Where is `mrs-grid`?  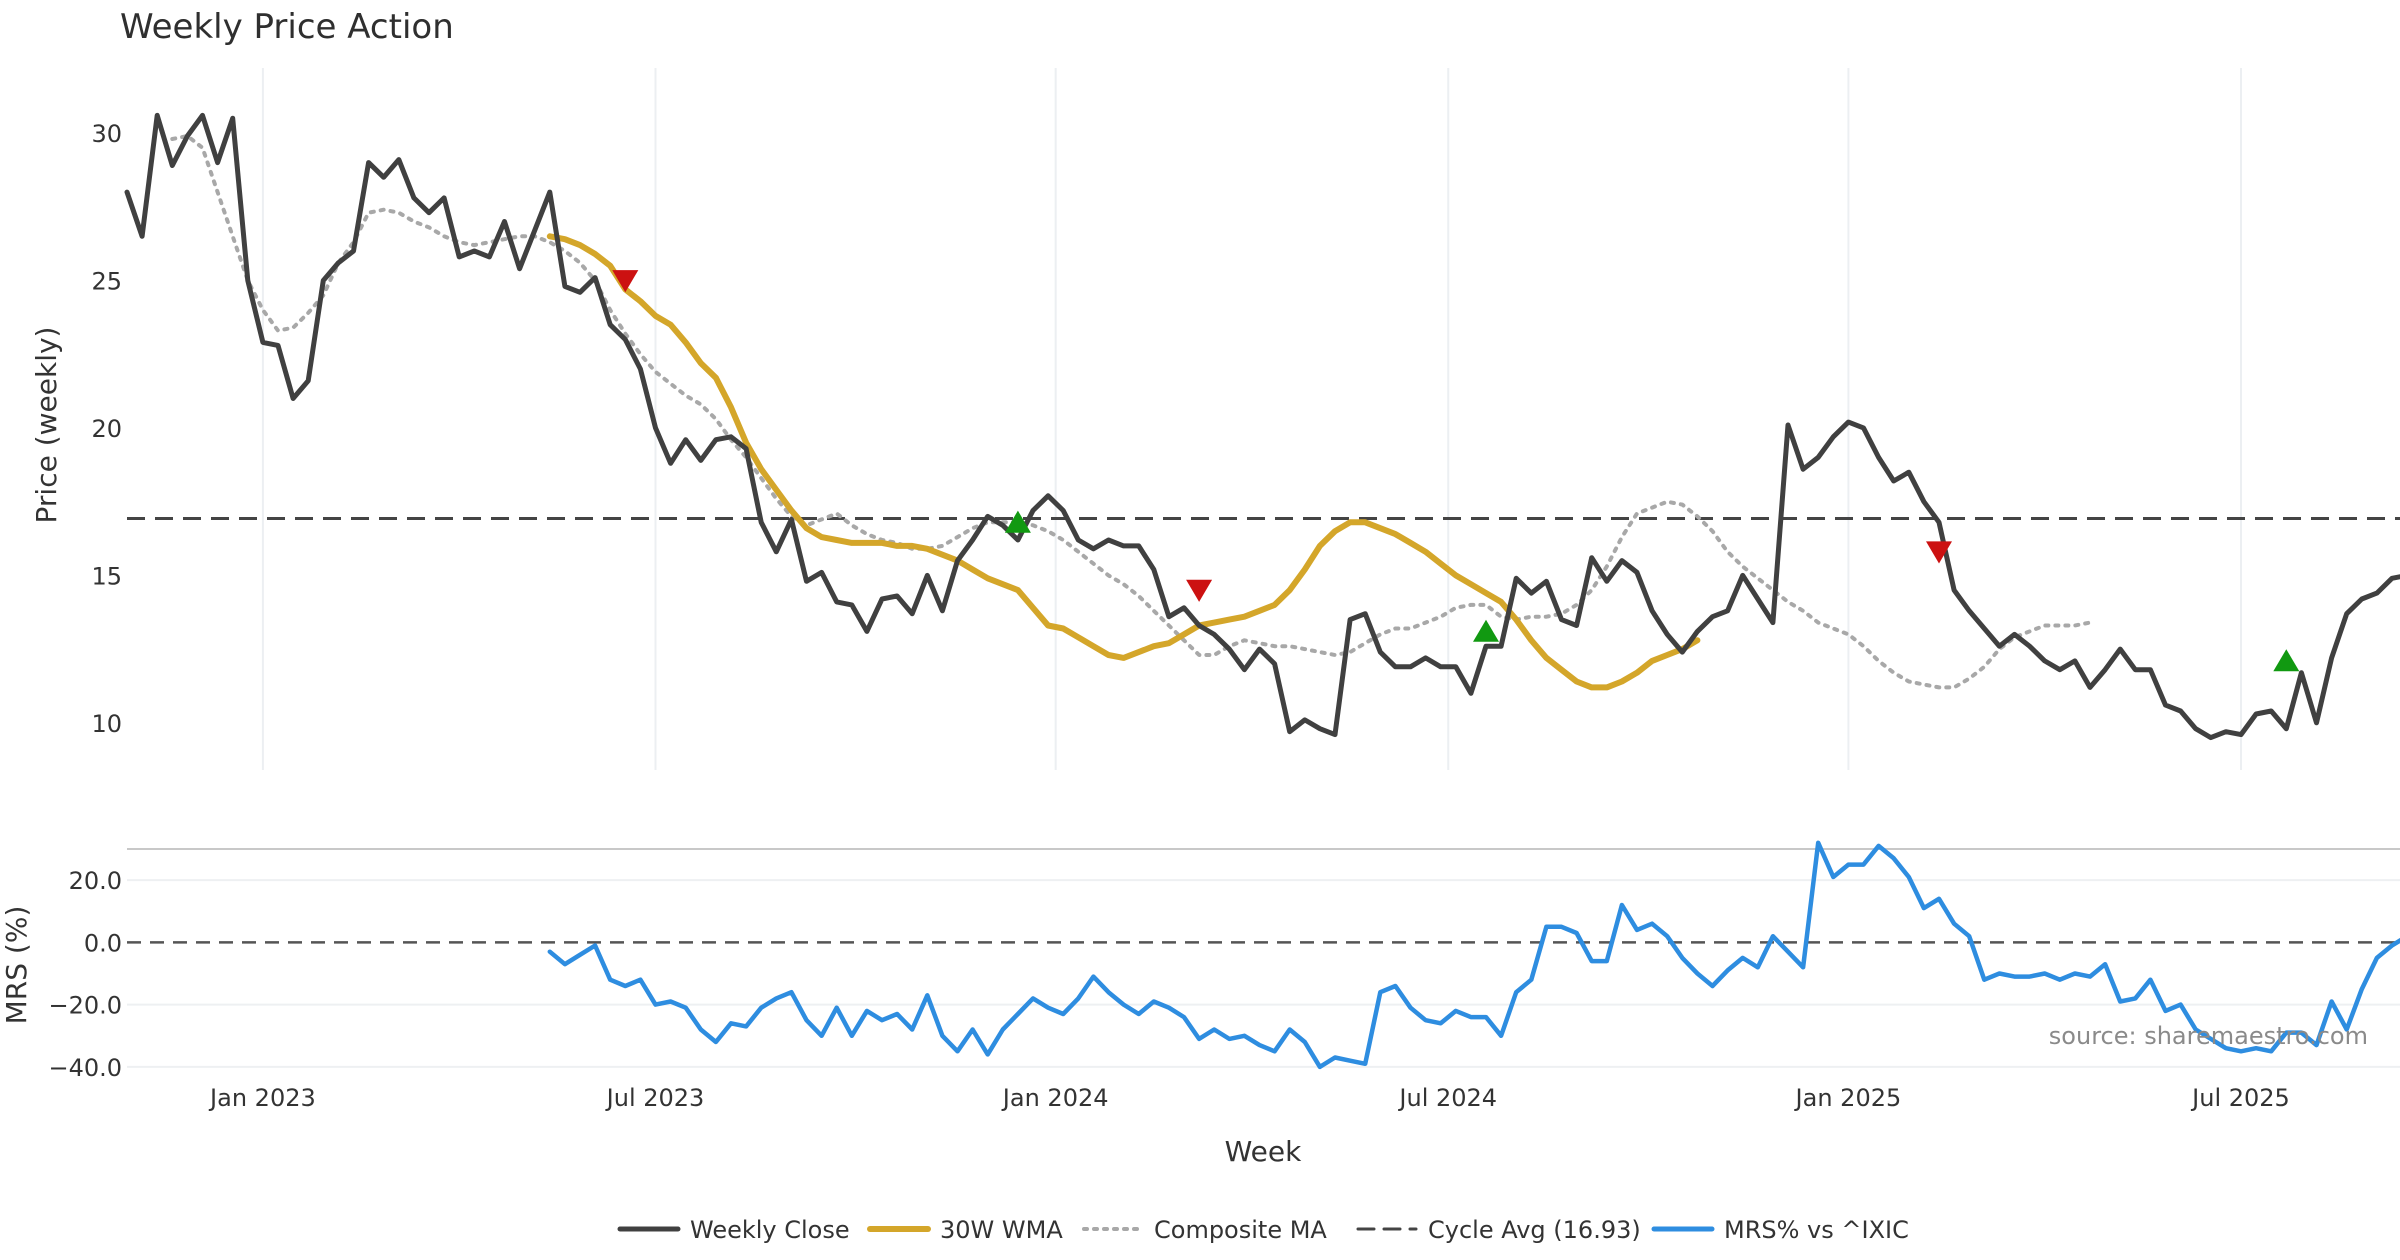
mrs-grid is located at coordinates (1263, 973).